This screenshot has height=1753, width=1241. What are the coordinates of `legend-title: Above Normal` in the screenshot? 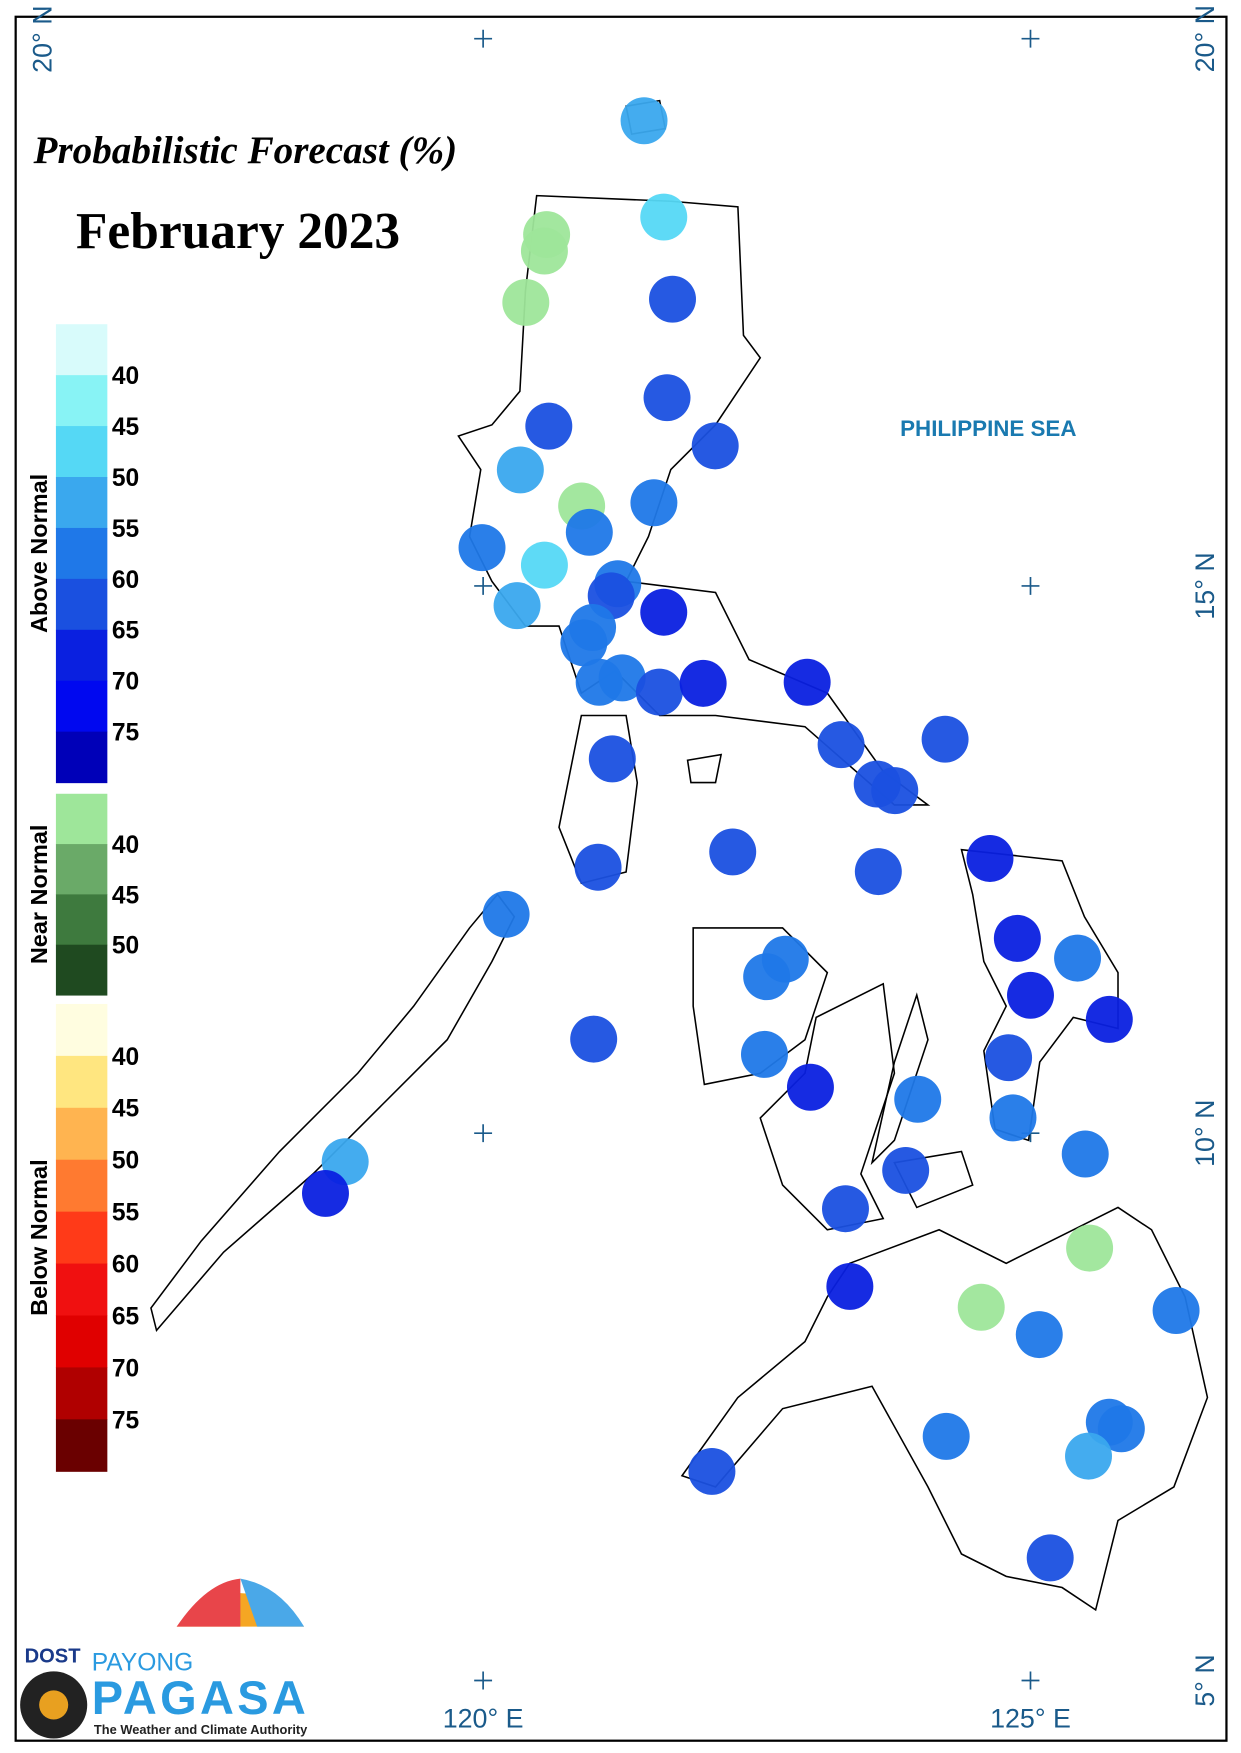 It's located at (39, 553).